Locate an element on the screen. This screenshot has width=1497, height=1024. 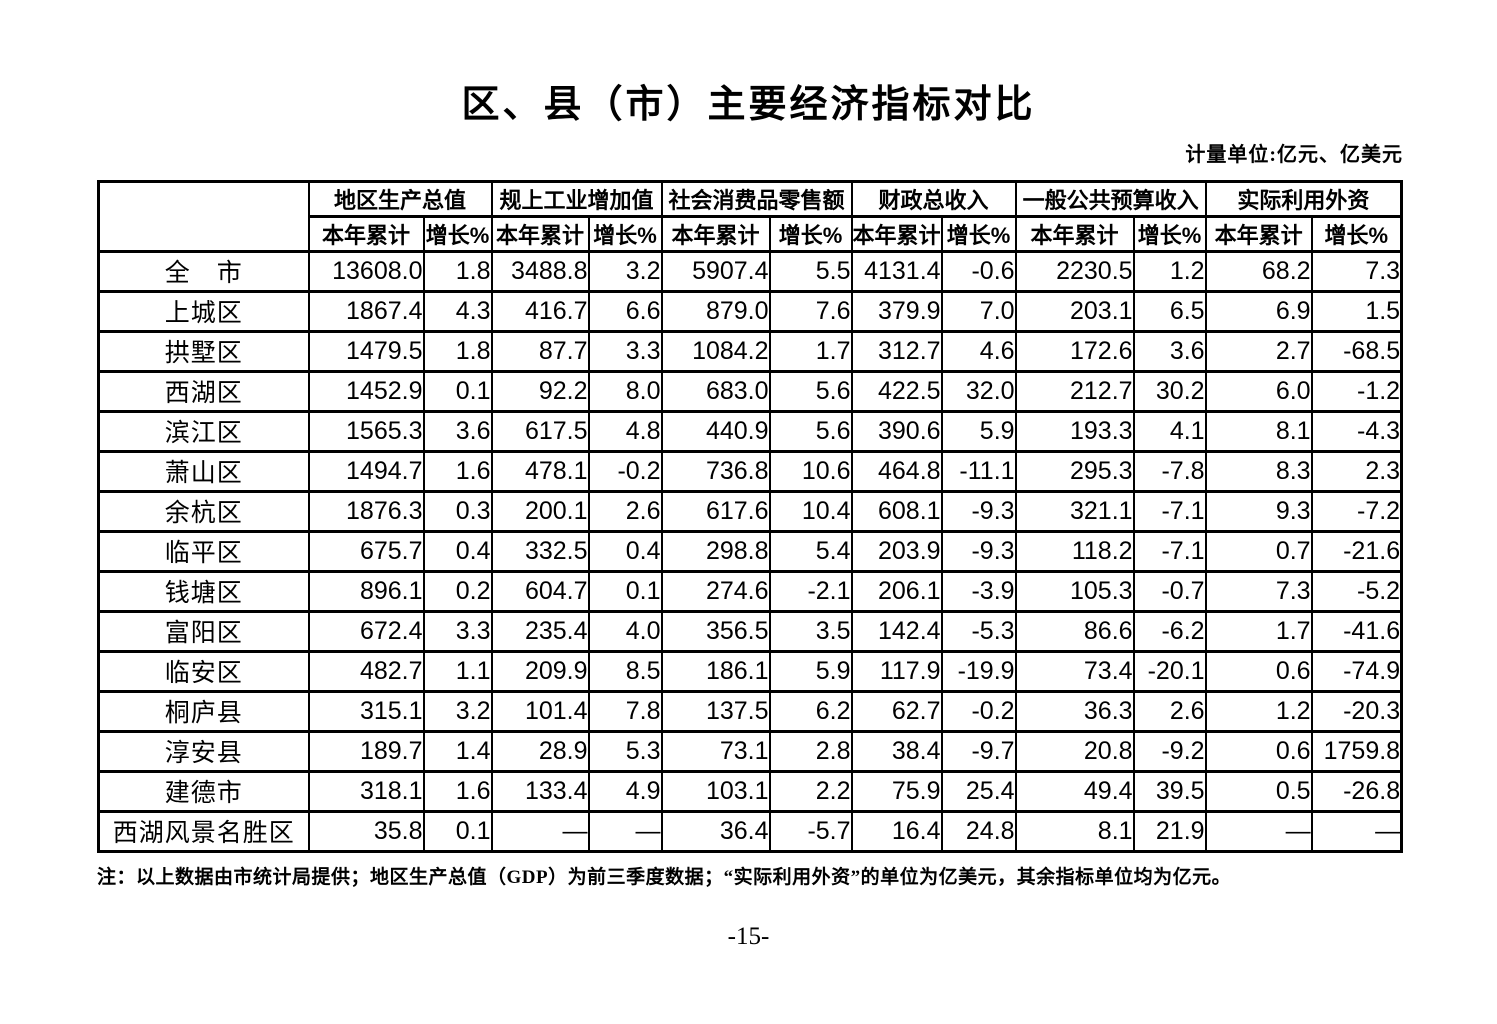
value-cell: 203.9 is located at coordinates (896, 551).